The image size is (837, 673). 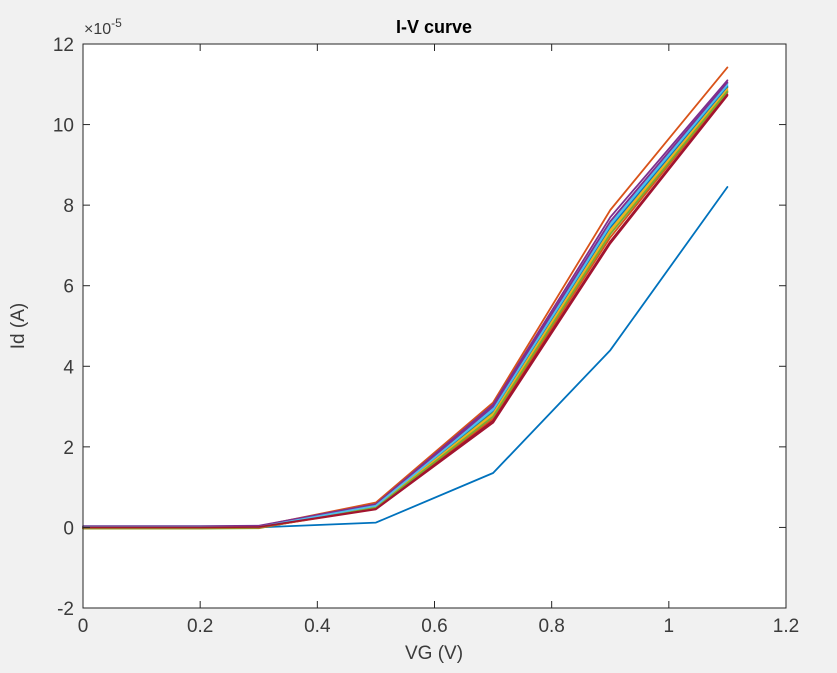 I want to click on y-tick-label: 6, so click(x=68, y=287).